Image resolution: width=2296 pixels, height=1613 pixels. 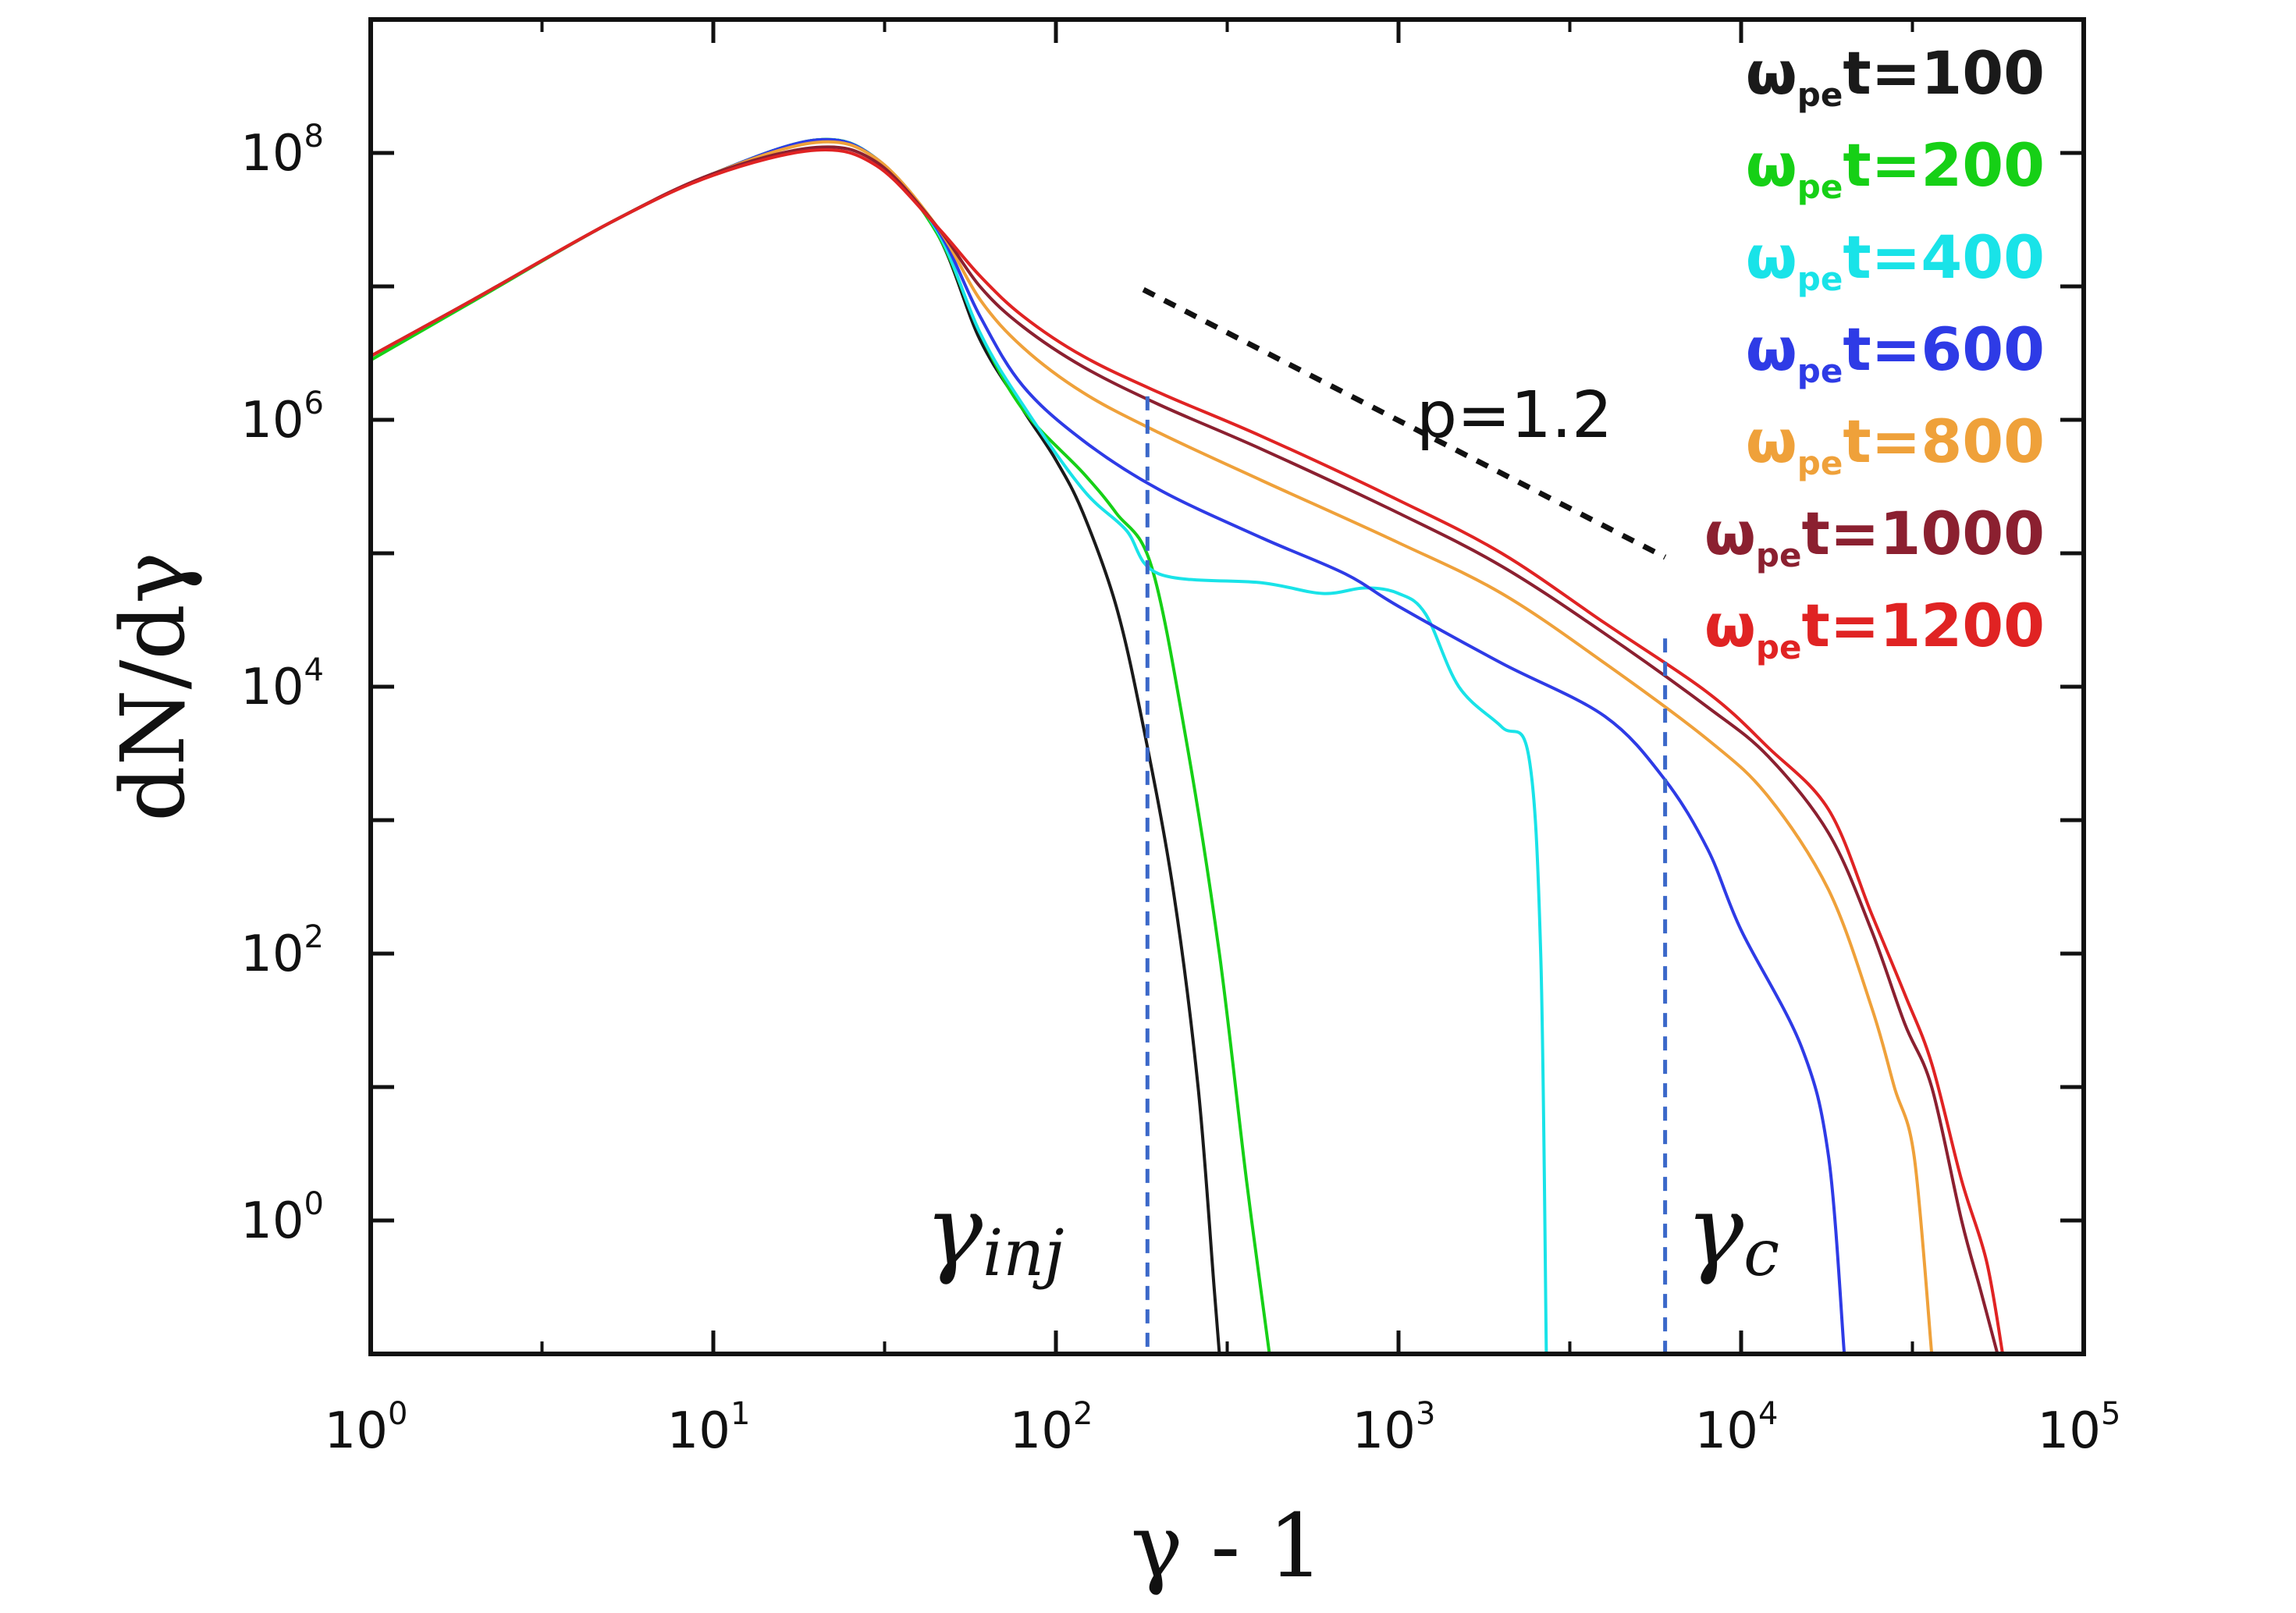 I want to click on x-tick-label: 10¹, so click(x=709, y=1428).